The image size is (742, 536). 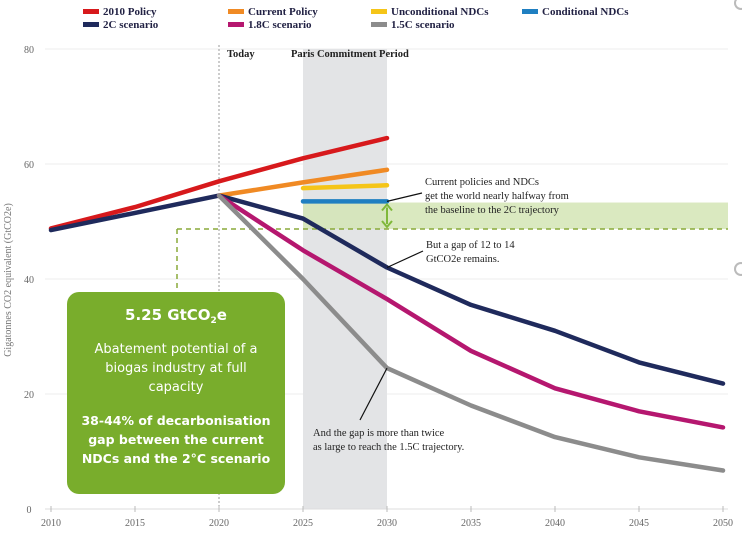 I want to click on x-tick-label: 2035, so click(x=471, y=523).